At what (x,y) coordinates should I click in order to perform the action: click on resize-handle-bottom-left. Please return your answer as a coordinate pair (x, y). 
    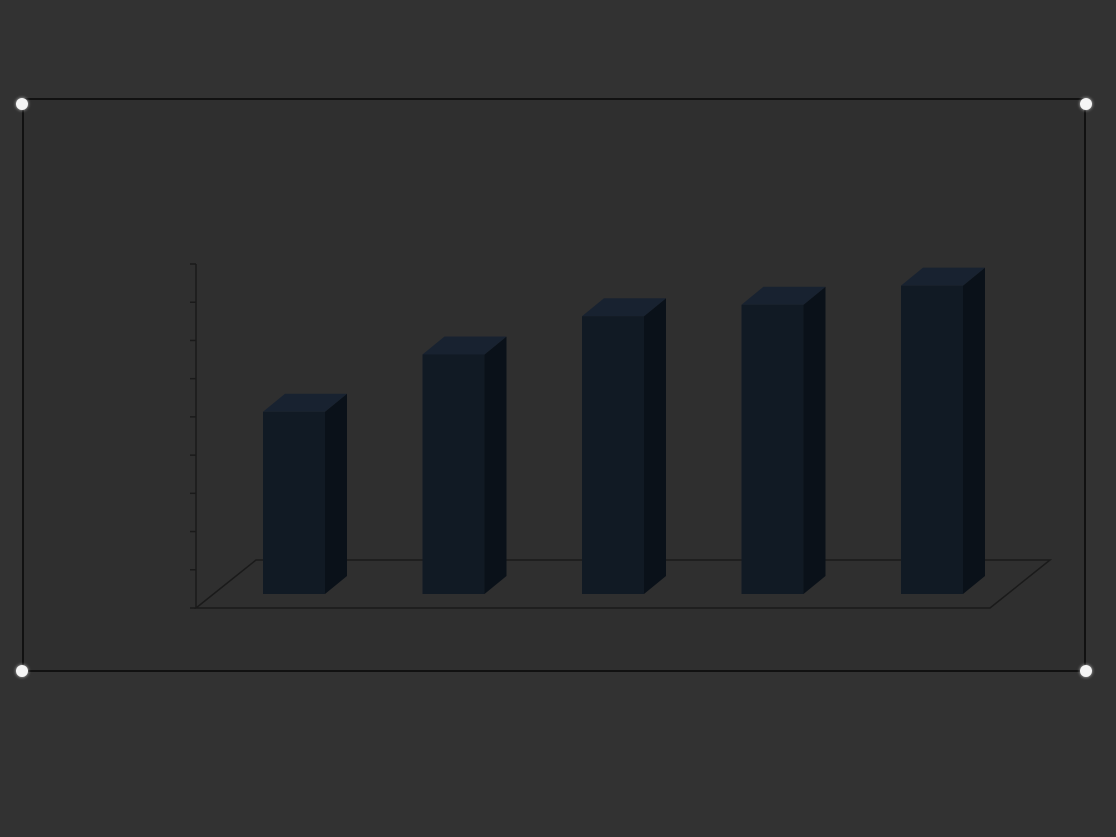
    Looking at the image, I should click on (22, 671).